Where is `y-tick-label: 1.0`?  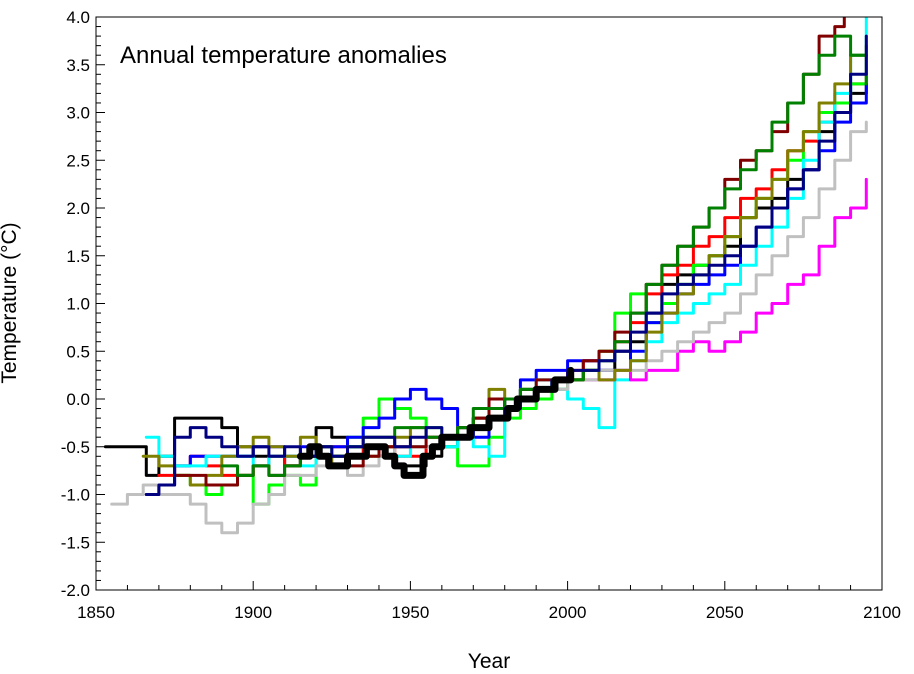
y-tick-label: 1.0 is located at coordinates (78, 304).